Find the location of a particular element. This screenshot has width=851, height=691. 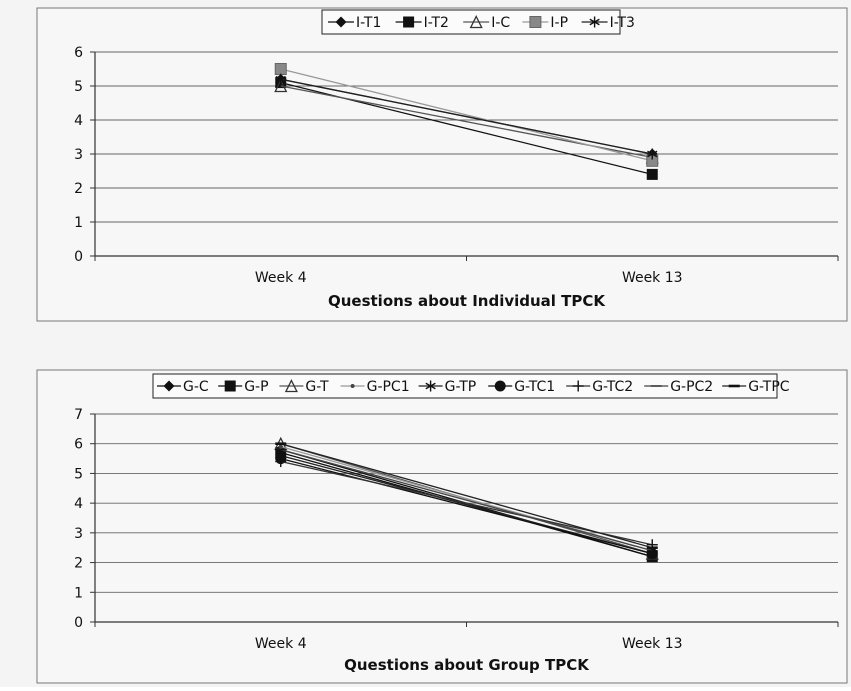

legend-label: G-TPC is located at coordinates (769, 387).